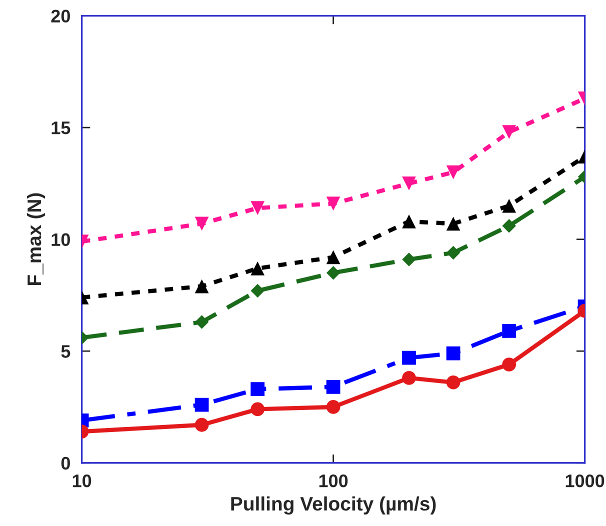  Describe the element at coordinates (333, 481) in the screenshot. I see `x-tick-label: 100` at that location.